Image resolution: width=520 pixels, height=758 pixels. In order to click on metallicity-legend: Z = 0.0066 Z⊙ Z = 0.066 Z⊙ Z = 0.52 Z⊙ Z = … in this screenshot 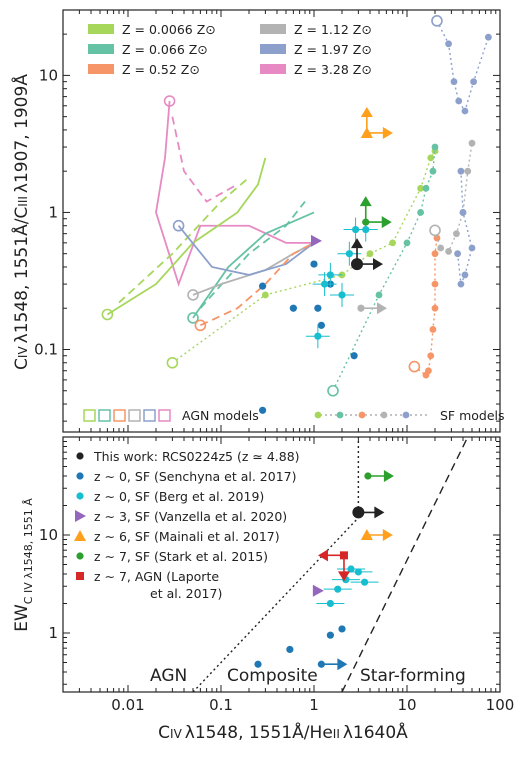, I will do `click(230, 49)`.